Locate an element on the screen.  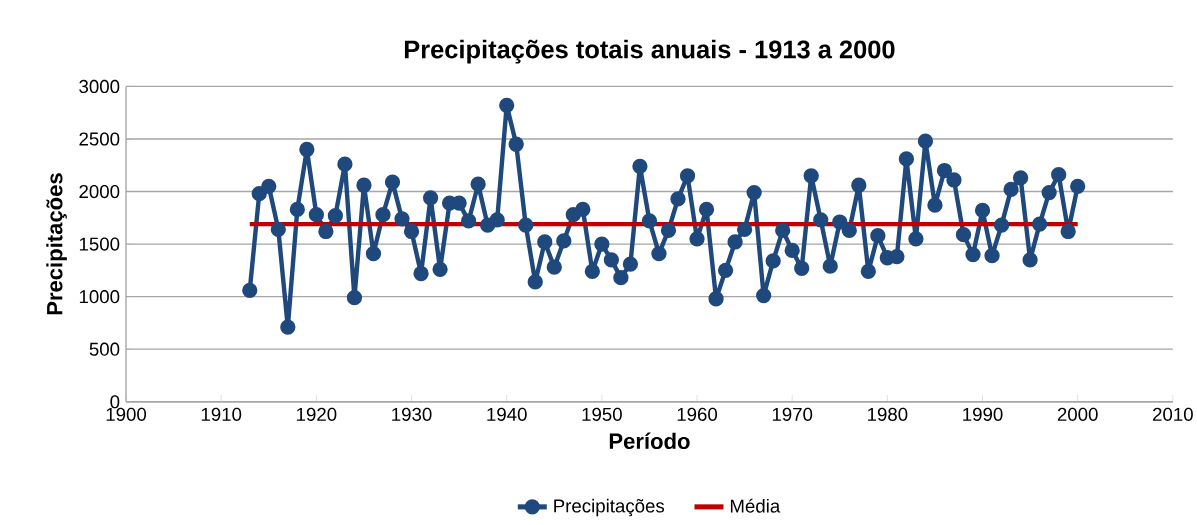
y-tick-label: 3000 is located at coordinates (99, 86).